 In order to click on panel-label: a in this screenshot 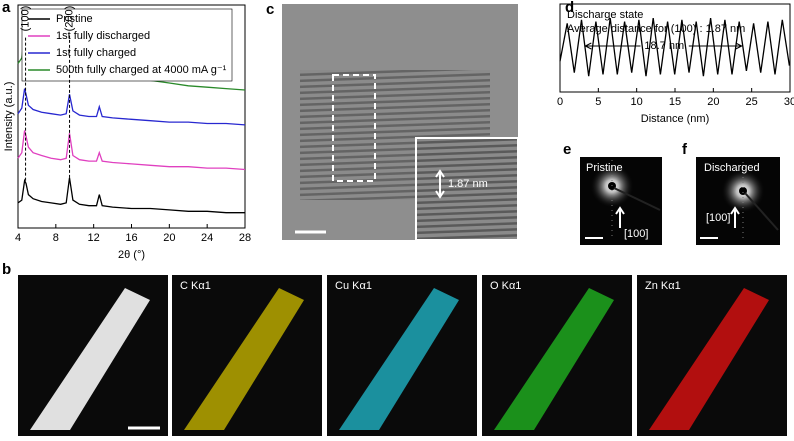, I will do `click(6, 8)`.